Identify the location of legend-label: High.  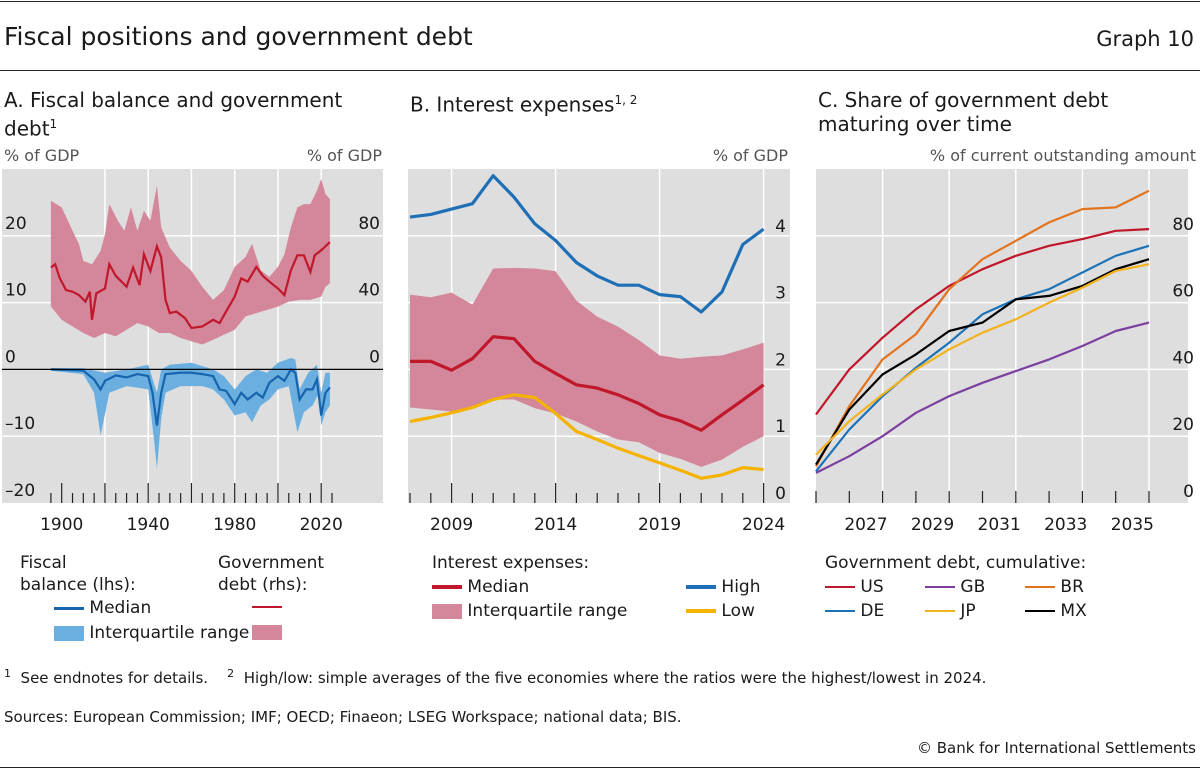
(741, 587).